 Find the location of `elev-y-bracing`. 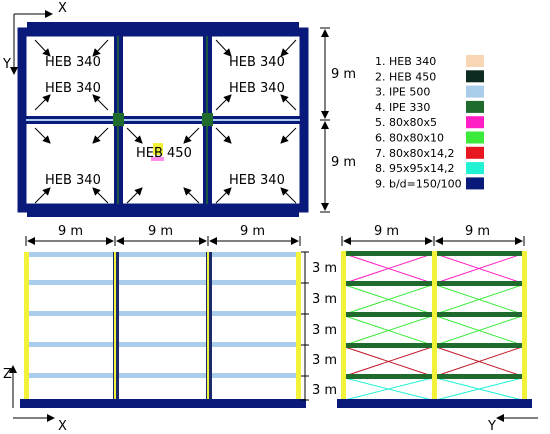

elev-y-bracing is located at coordinates (433, 327).